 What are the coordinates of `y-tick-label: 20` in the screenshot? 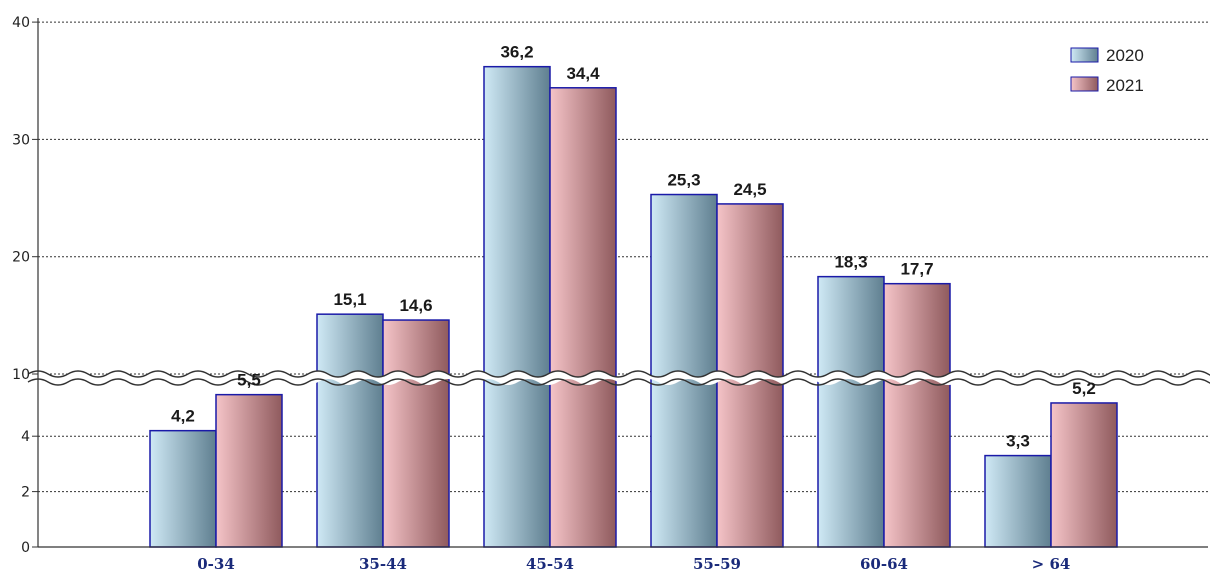 It's located at (21, 258).